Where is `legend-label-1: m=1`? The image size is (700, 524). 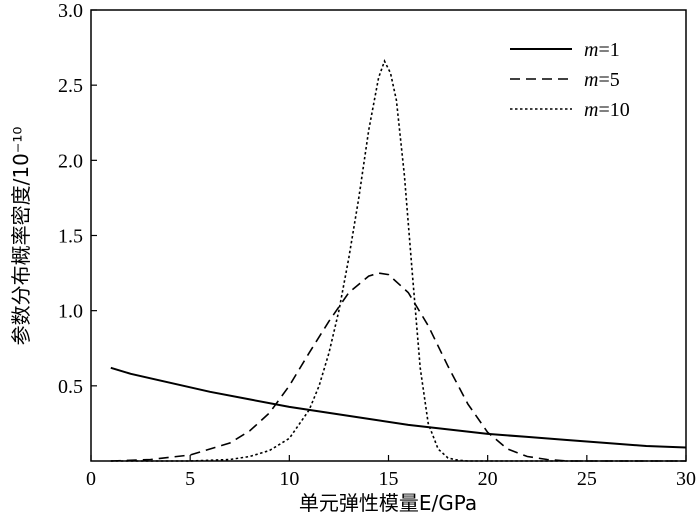 legend-label-1: m=1 is located at coordinates (602, 50).